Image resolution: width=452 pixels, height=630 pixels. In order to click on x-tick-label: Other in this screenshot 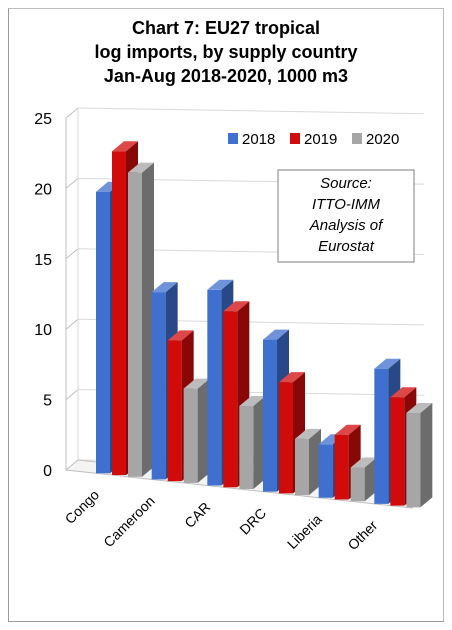, I will do `click(362, 535)`.